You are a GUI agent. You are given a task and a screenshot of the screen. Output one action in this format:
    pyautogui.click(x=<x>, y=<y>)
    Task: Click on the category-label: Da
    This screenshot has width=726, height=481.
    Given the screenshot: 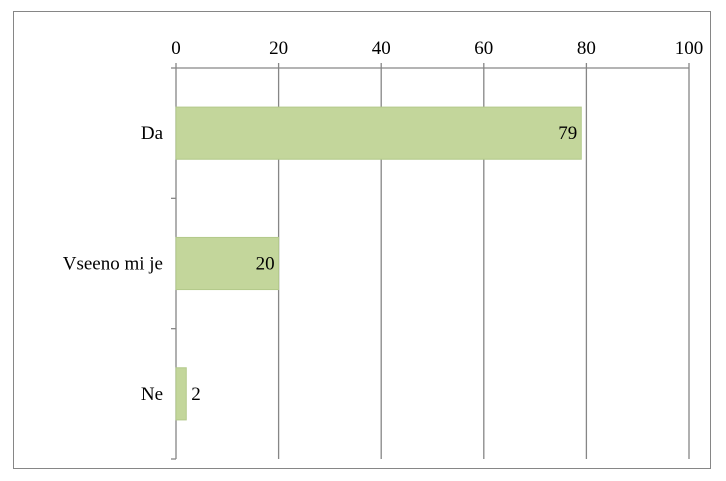 What is the action you would take?
    pyautogui.click(x=152, y=133)
    